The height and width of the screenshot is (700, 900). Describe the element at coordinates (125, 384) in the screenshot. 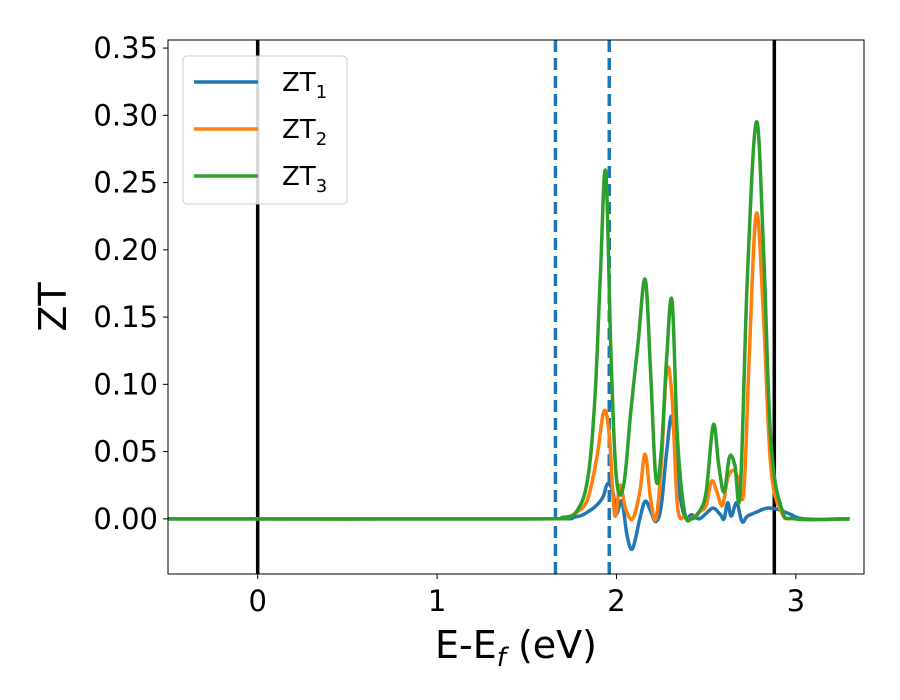

I see `y-tick-label: 0.10` at that location.